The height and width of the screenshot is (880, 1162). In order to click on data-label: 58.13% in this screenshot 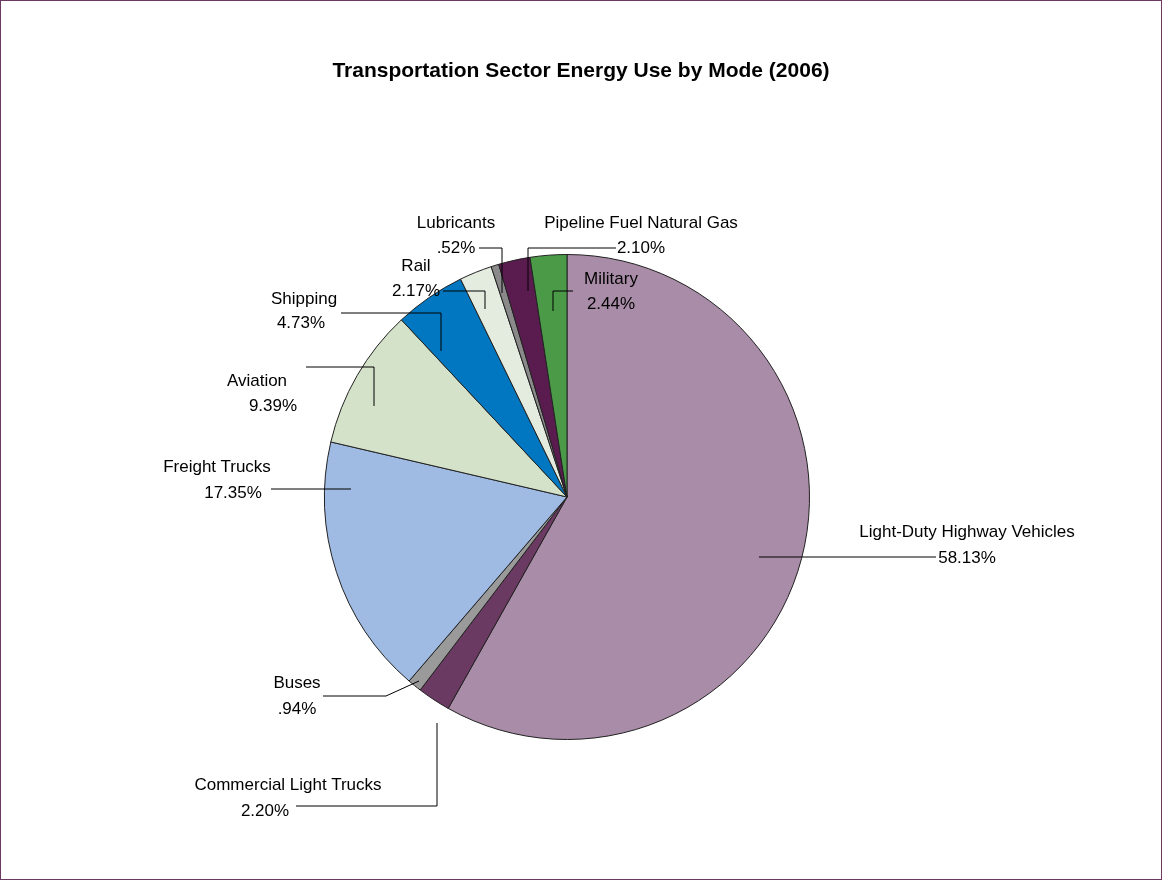, I will do `click(967, 557)`.